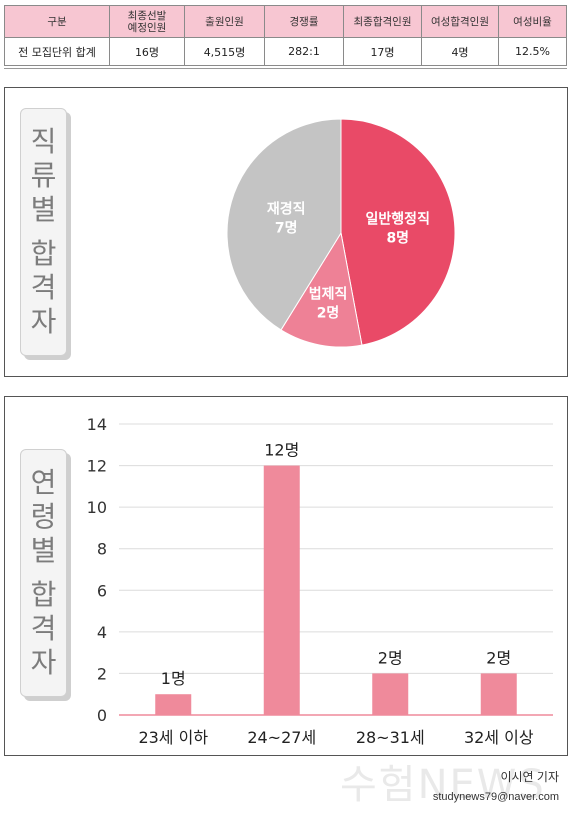  What do you see at coordinates (529, 777) in the screenshot?
I see `reporter-name: 이시연 기자` at bounding box center [529, 777].